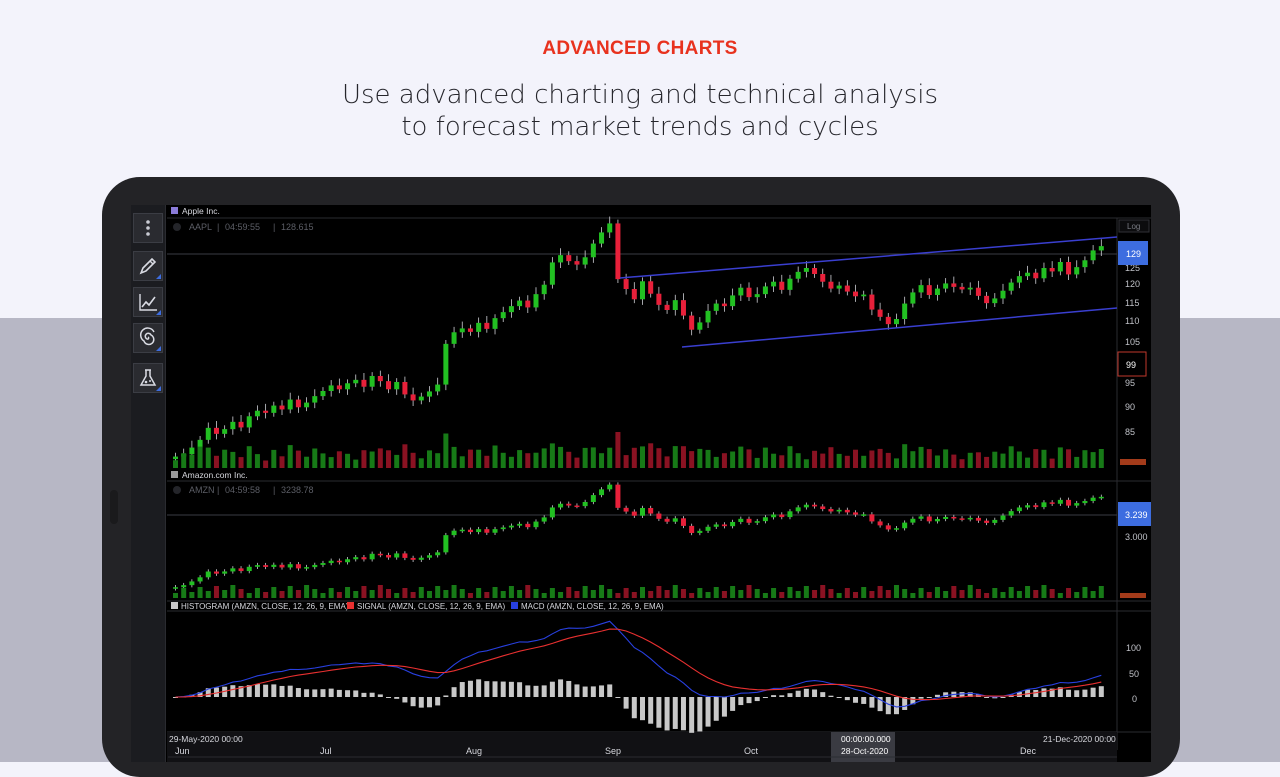 This screenshot has width=1280, height=777. I want to click on month-label: Jul, so click(326, 751).